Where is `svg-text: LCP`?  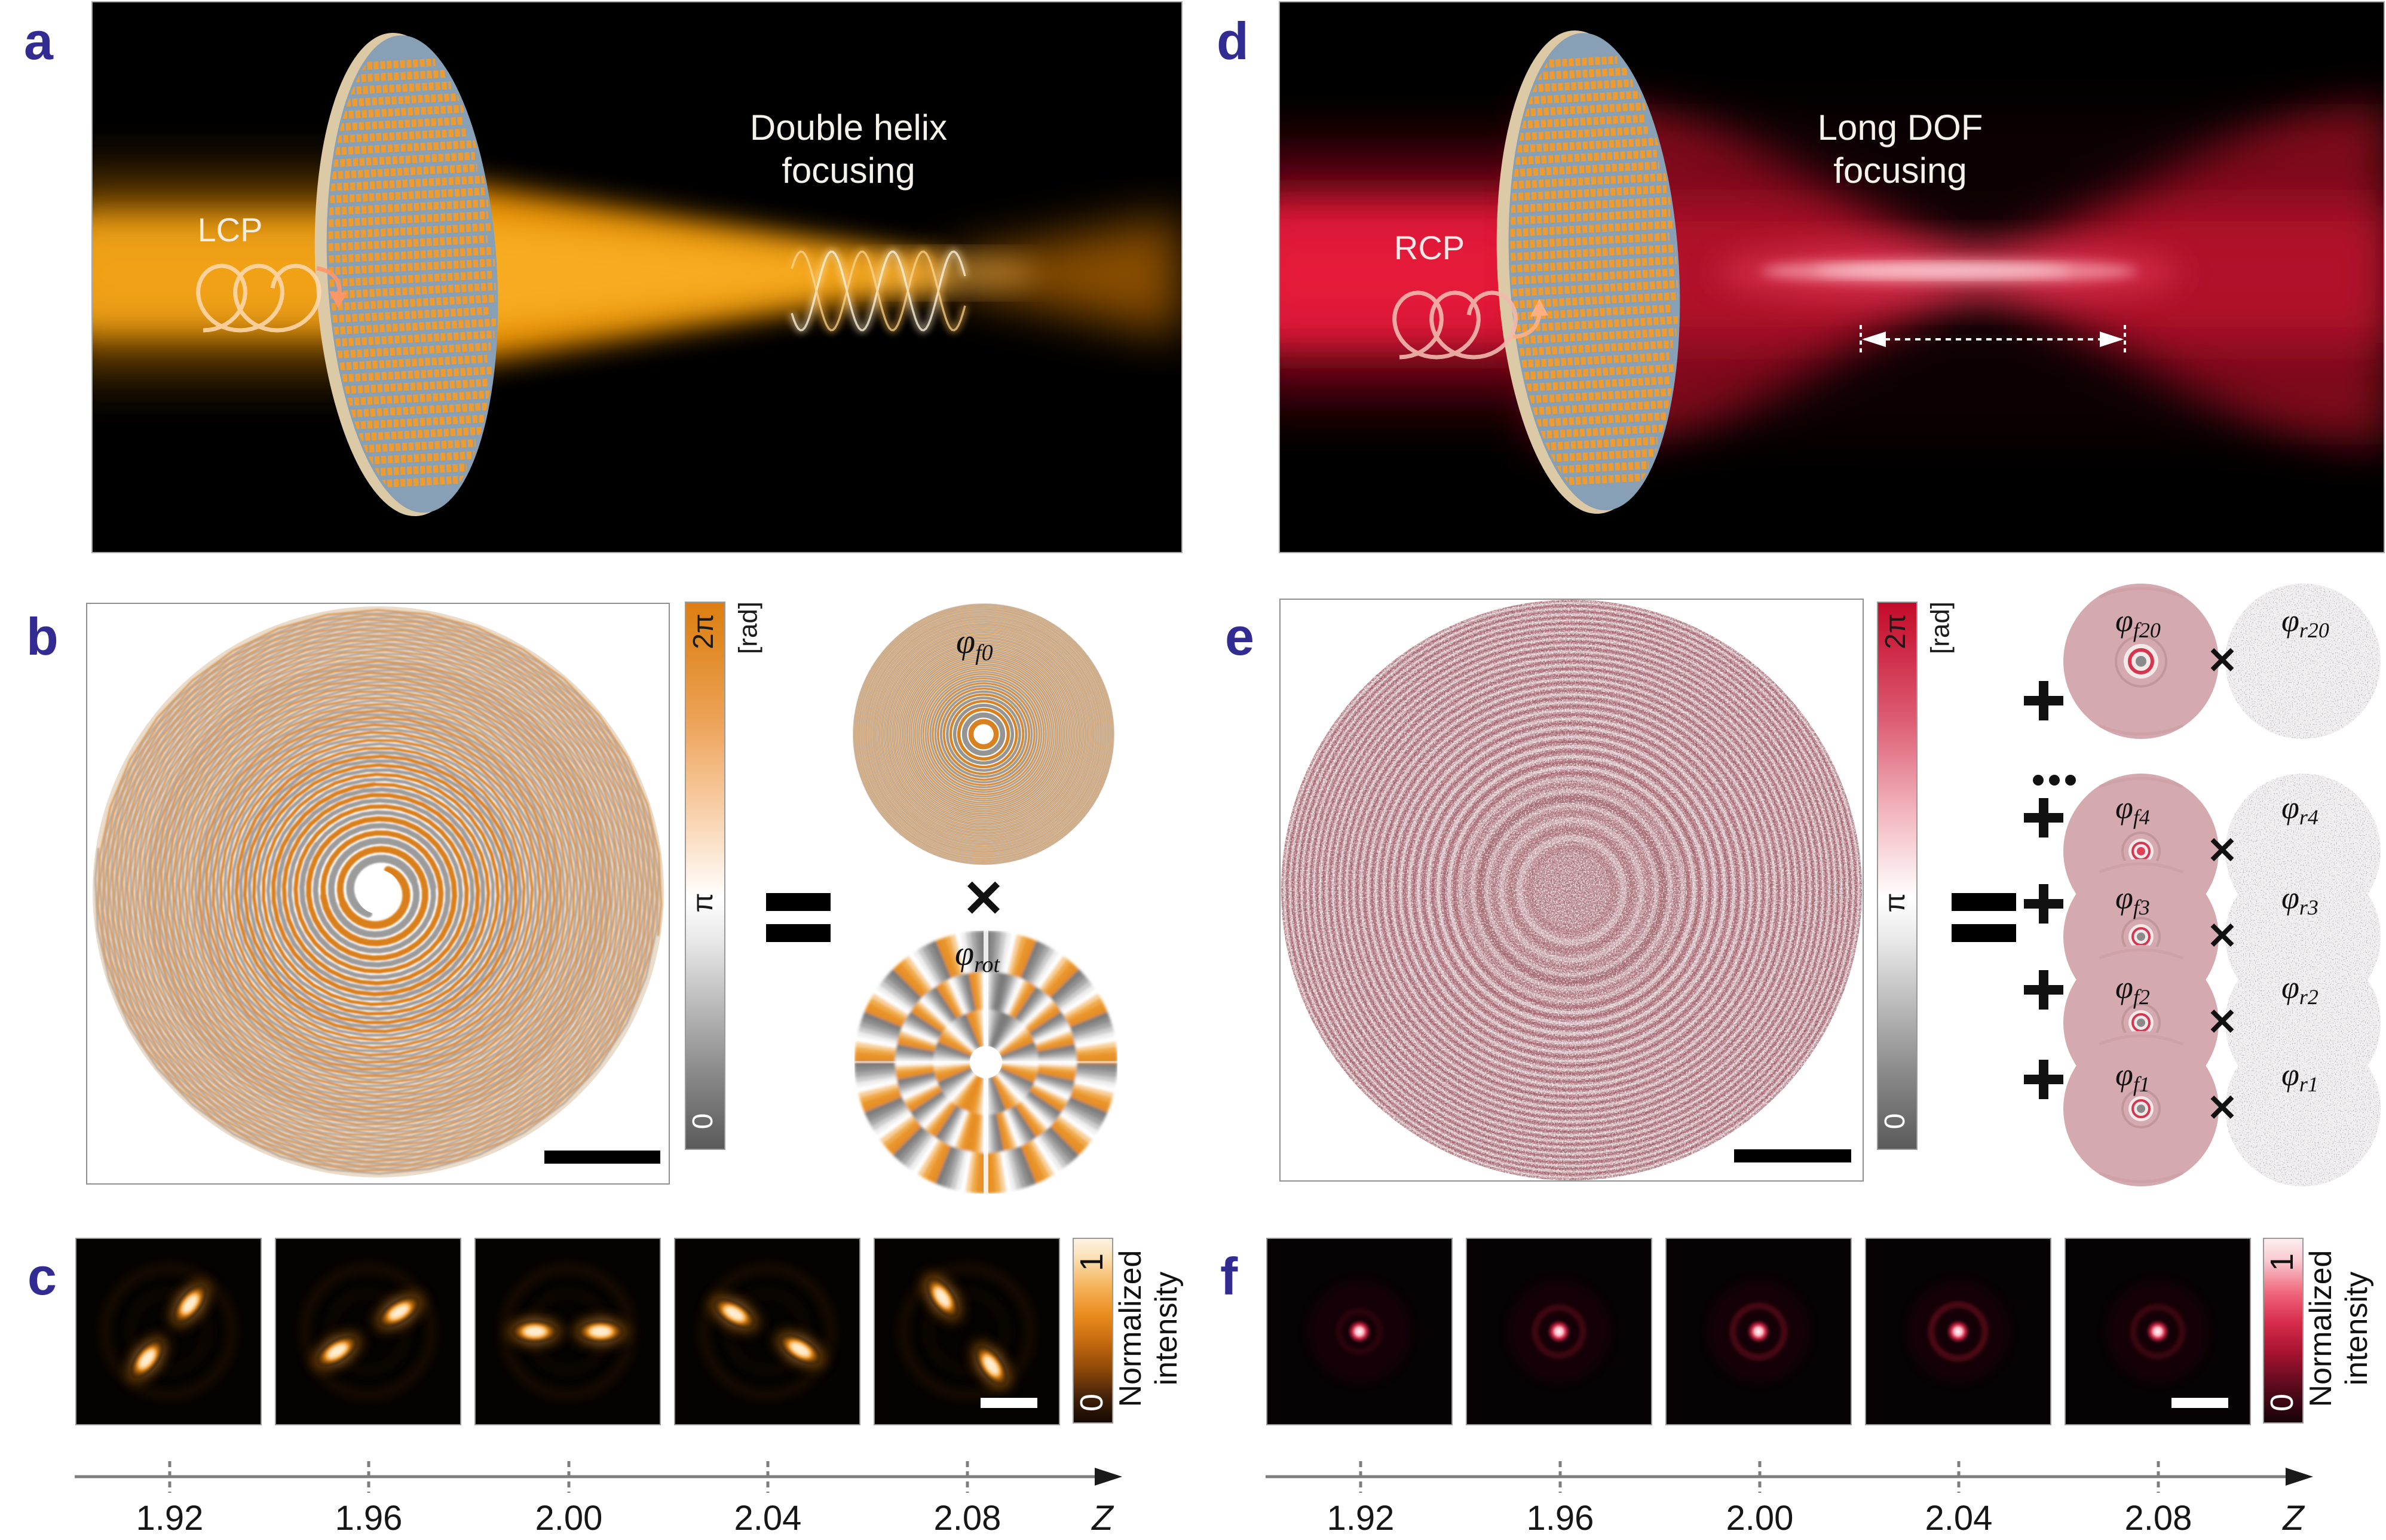
svg-text: LCP is located at coordinates (230, 230).